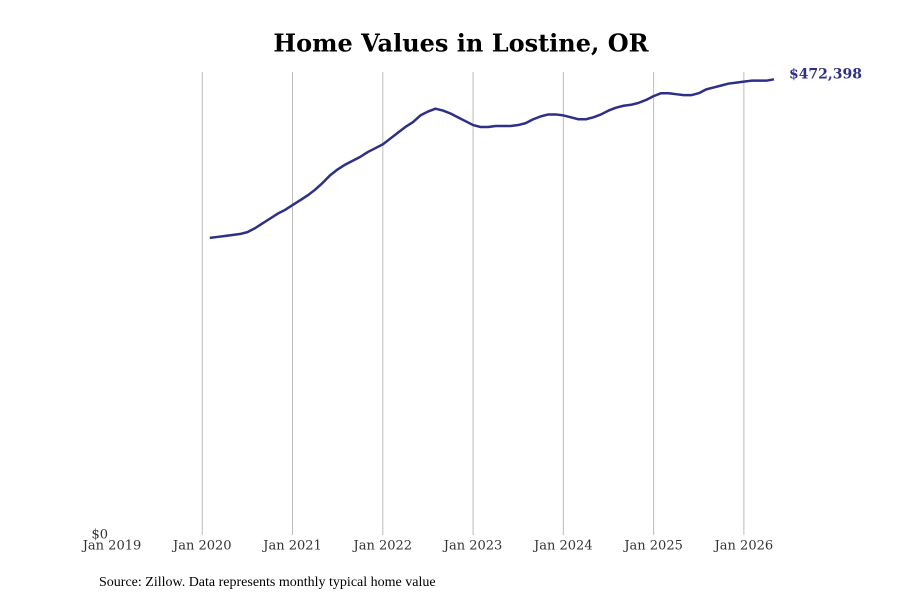  What do you see at coordinates (562, 546) in the screenshot?
I see `x-tick-label: Jan 2024` at bounding box center [562, 546].